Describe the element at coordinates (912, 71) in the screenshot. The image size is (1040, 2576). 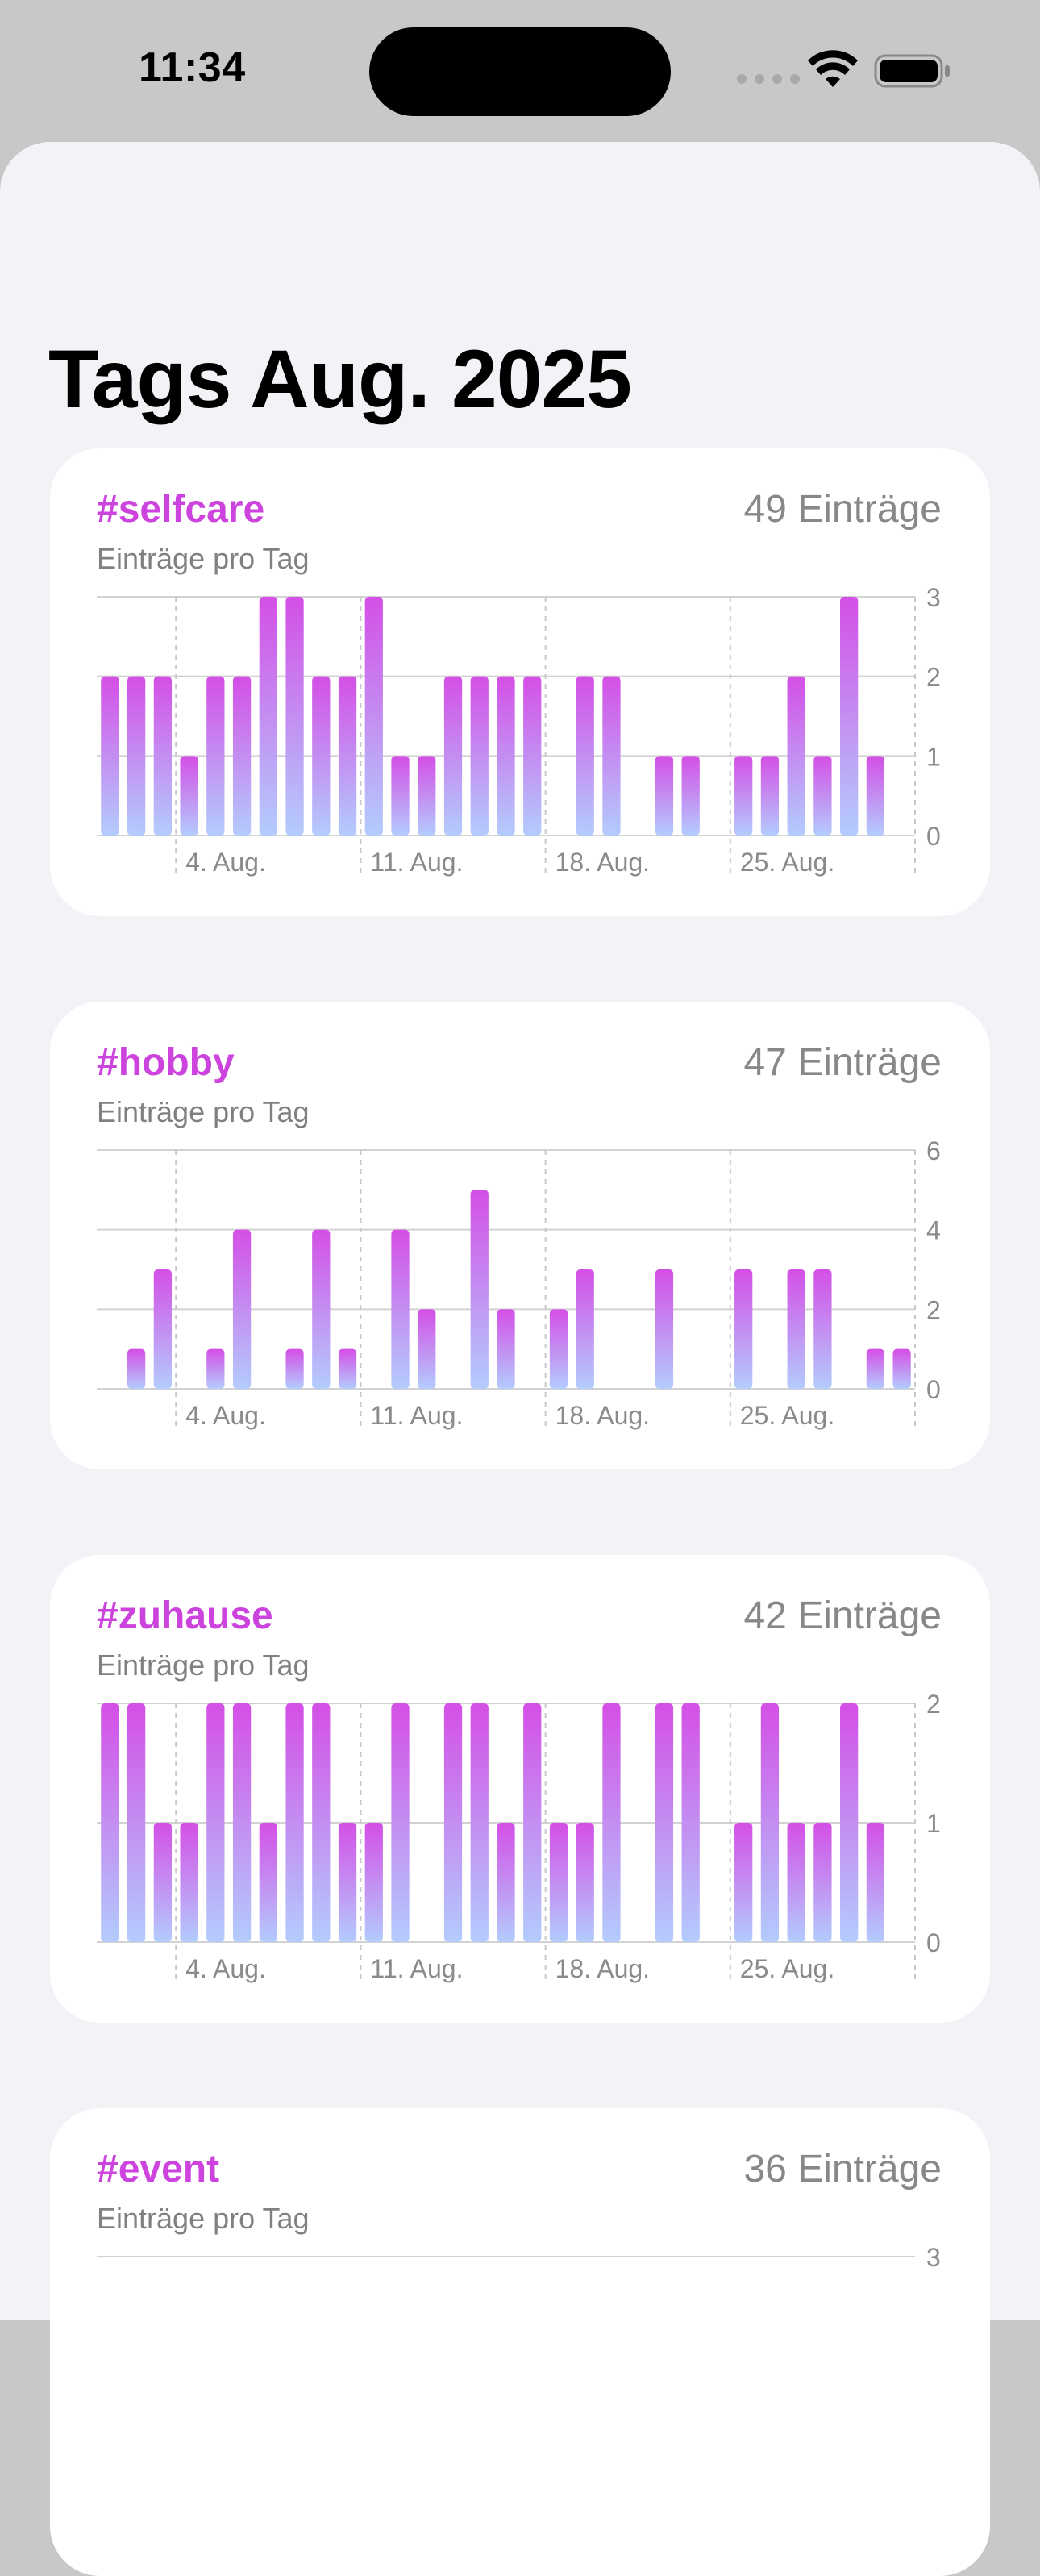
I see `battery-icon` at that location.